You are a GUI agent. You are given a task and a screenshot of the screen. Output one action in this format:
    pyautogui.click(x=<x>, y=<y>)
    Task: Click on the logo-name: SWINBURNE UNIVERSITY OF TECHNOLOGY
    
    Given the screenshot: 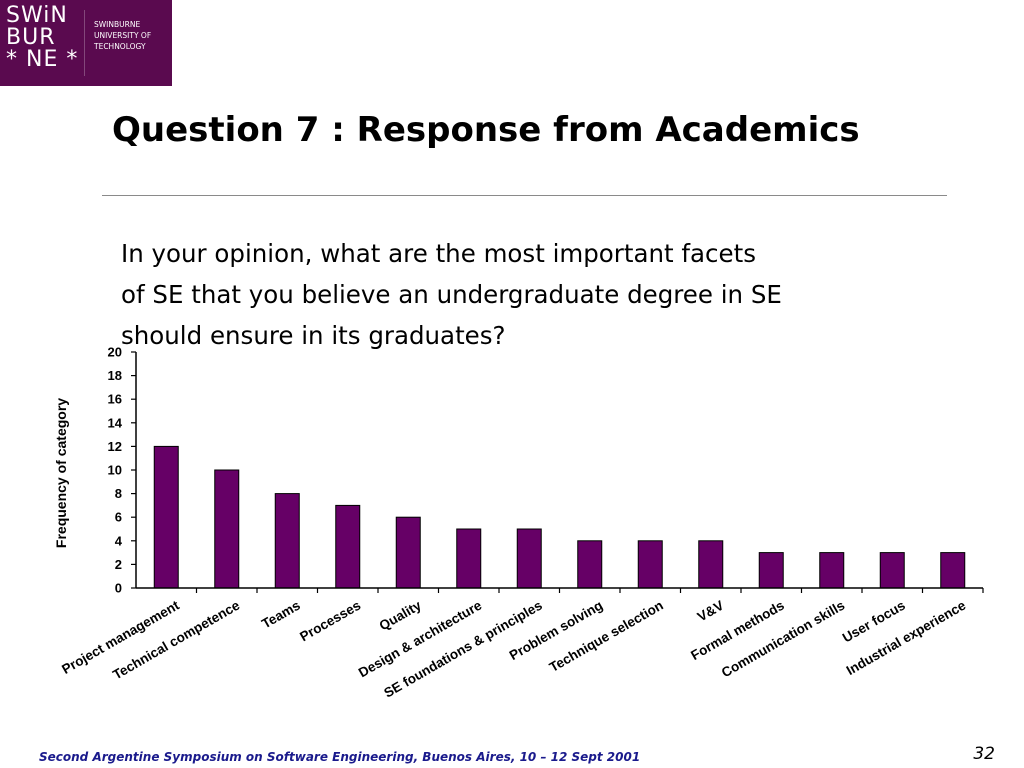 What is the action you would take?
    pyautogui.click(x=131, y=35)
    